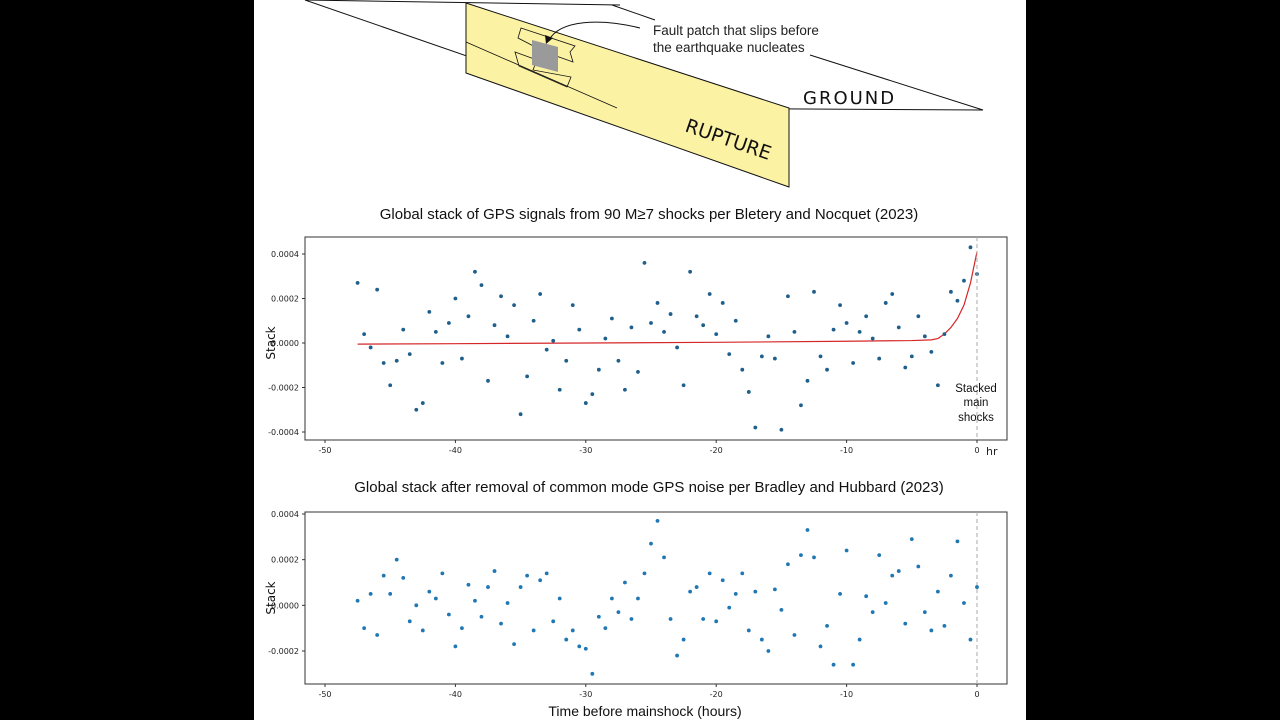  I want to click on ground-plane-outline, so click(644, 55).